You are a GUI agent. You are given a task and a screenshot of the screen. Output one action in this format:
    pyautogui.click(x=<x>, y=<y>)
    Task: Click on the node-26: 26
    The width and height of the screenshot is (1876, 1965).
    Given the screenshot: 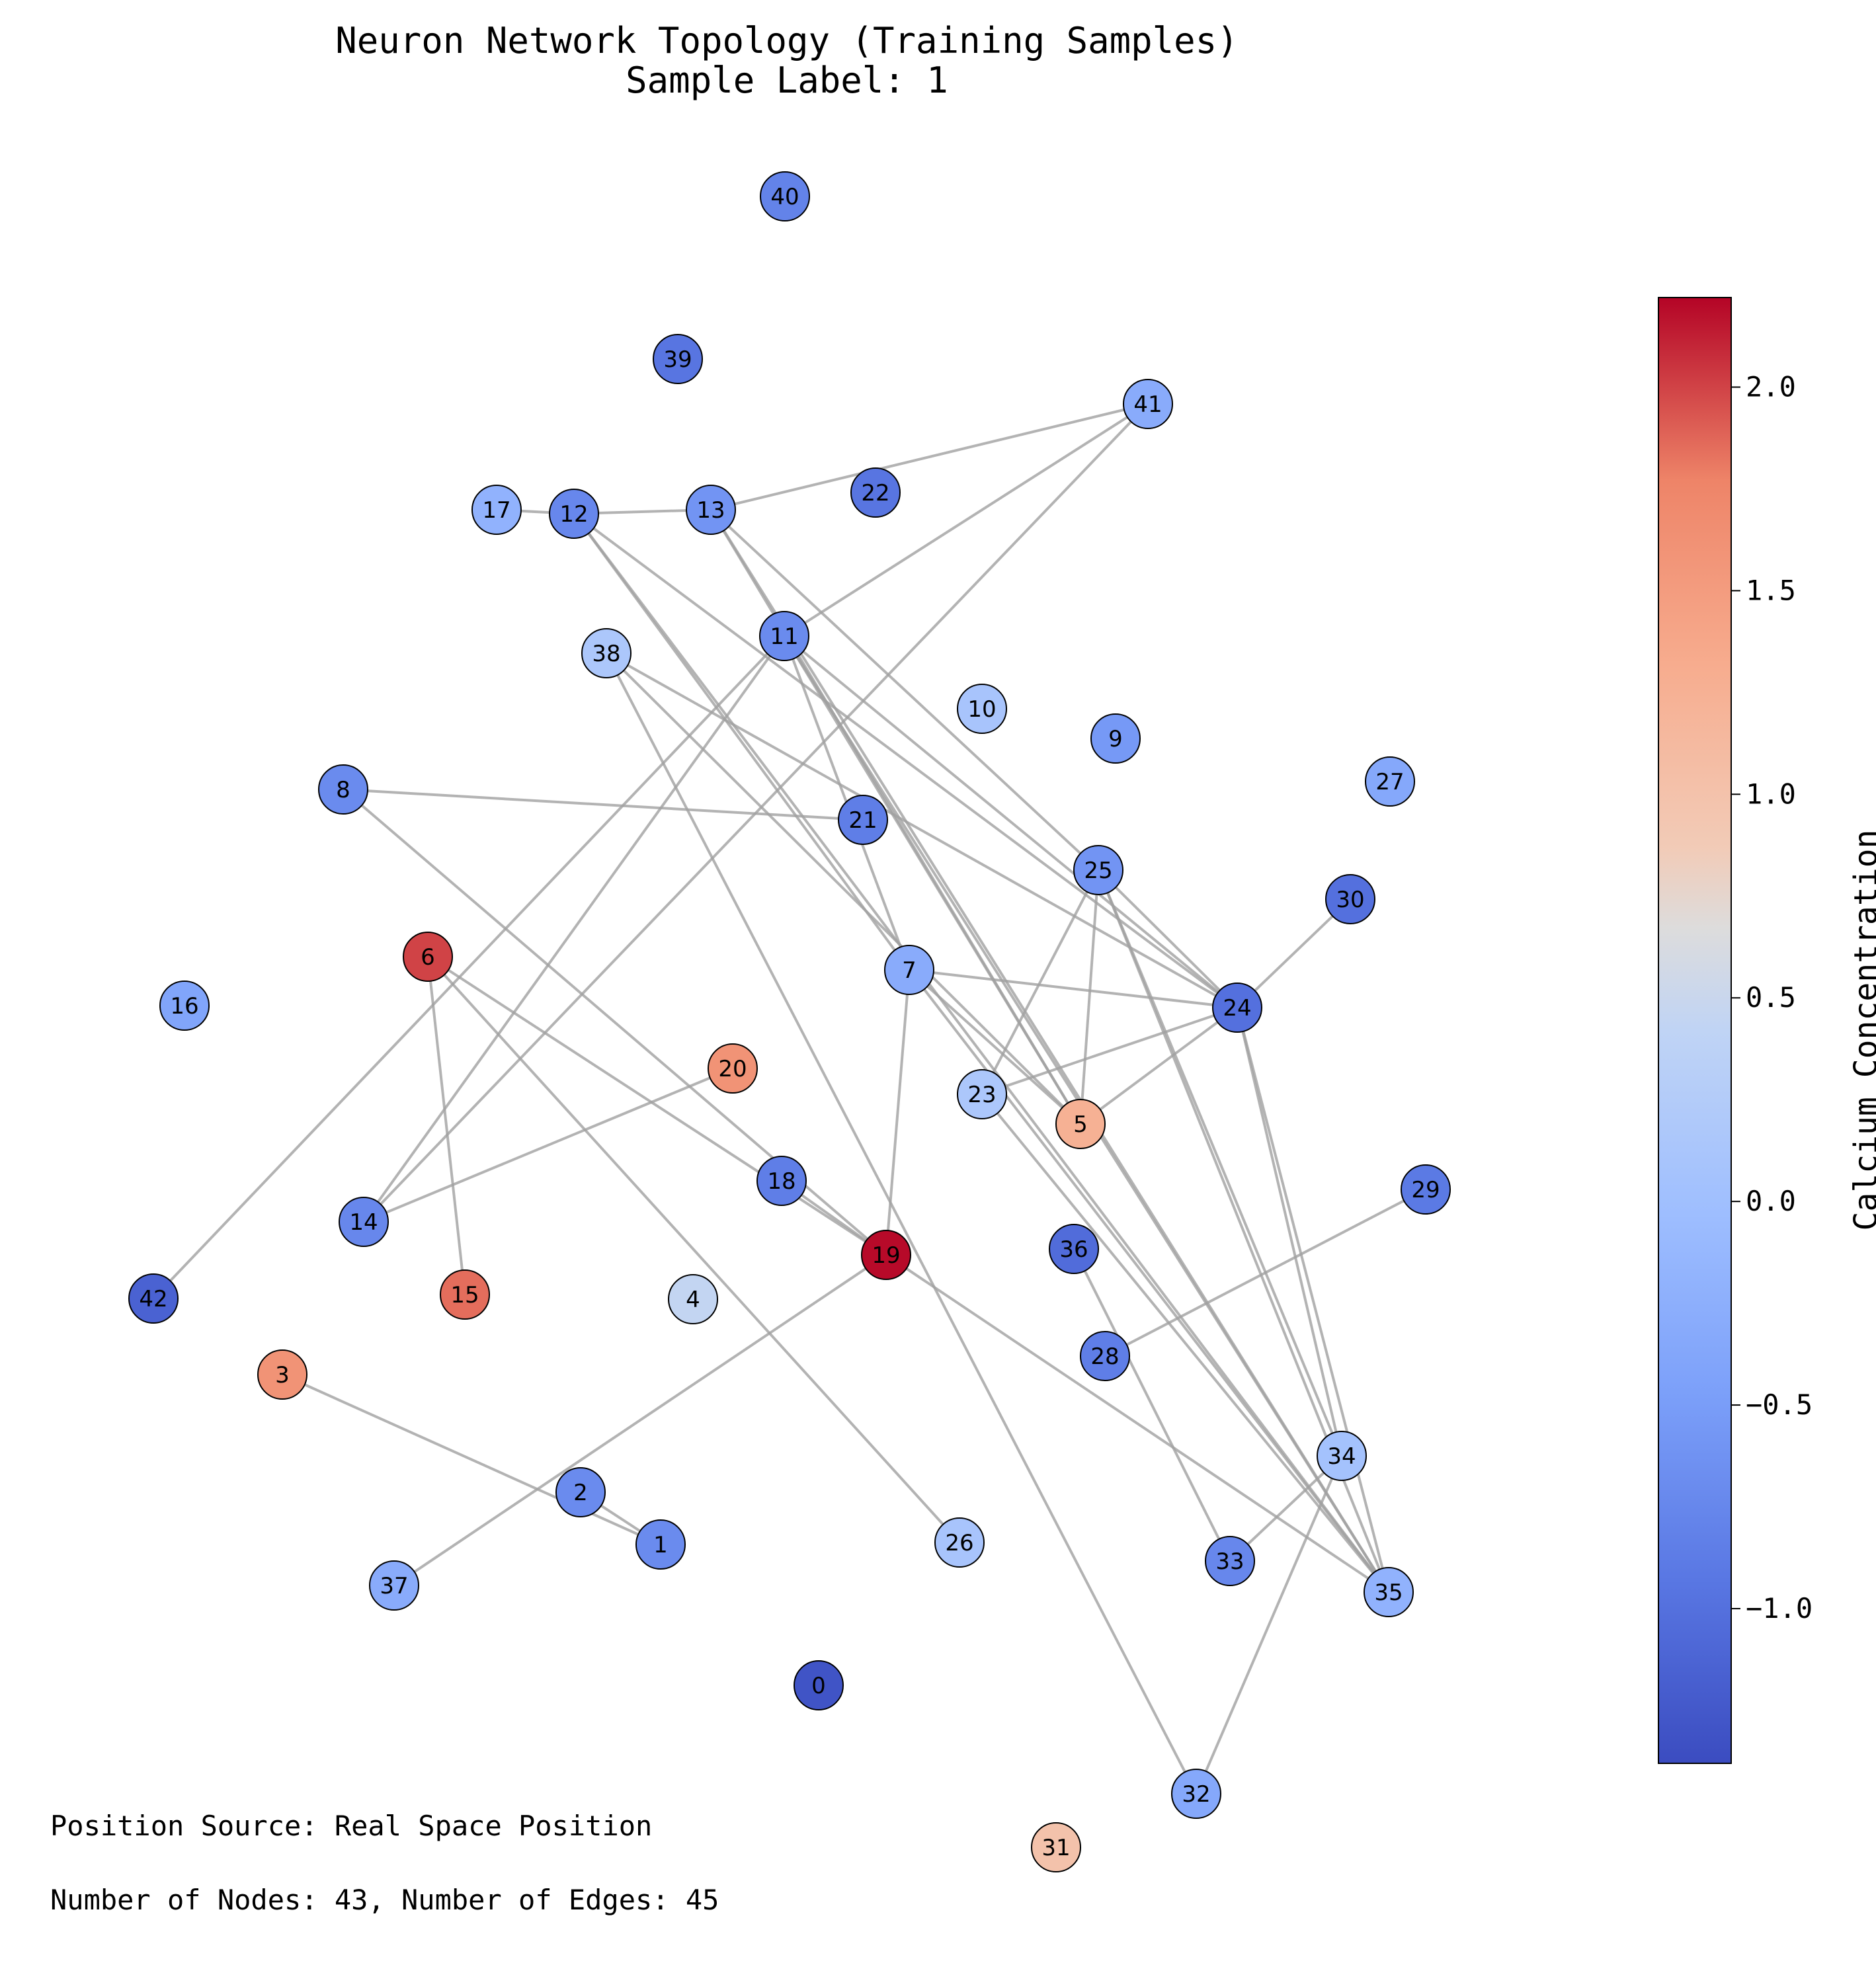 What is the action you would take?
    pyautogui.click(x=959, y=1542)
    